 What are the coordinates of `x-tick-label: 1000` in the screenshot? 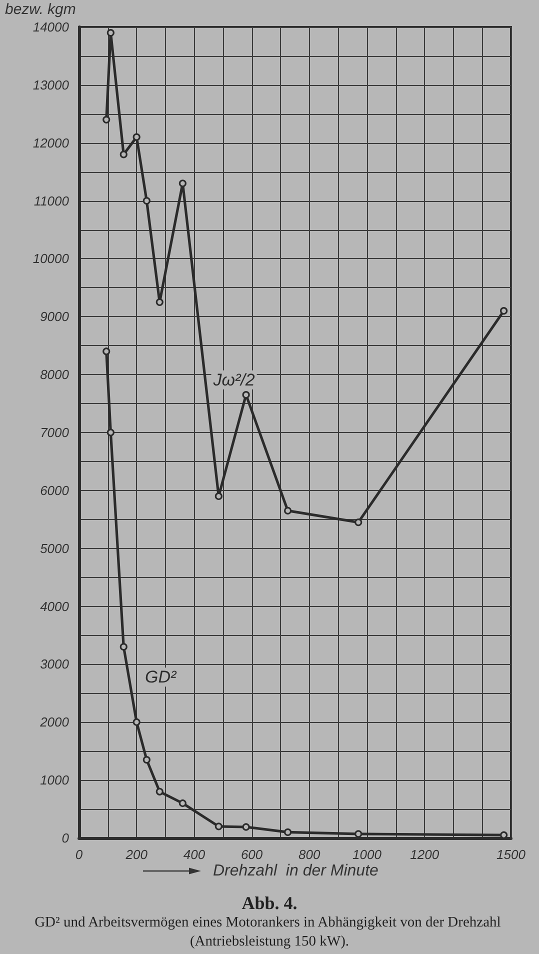 It's located at (367, 854).